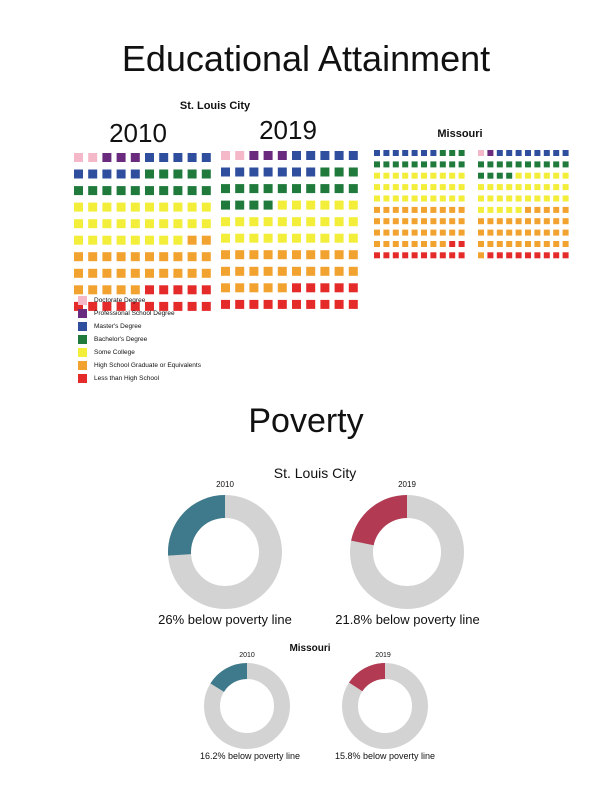 Image resolution: width=612 pixels, height=792 pixels. What do you see at coordinates (407, 552) in the screenshot?
I see `donut-city-2019` at bounding box center [407, 552].